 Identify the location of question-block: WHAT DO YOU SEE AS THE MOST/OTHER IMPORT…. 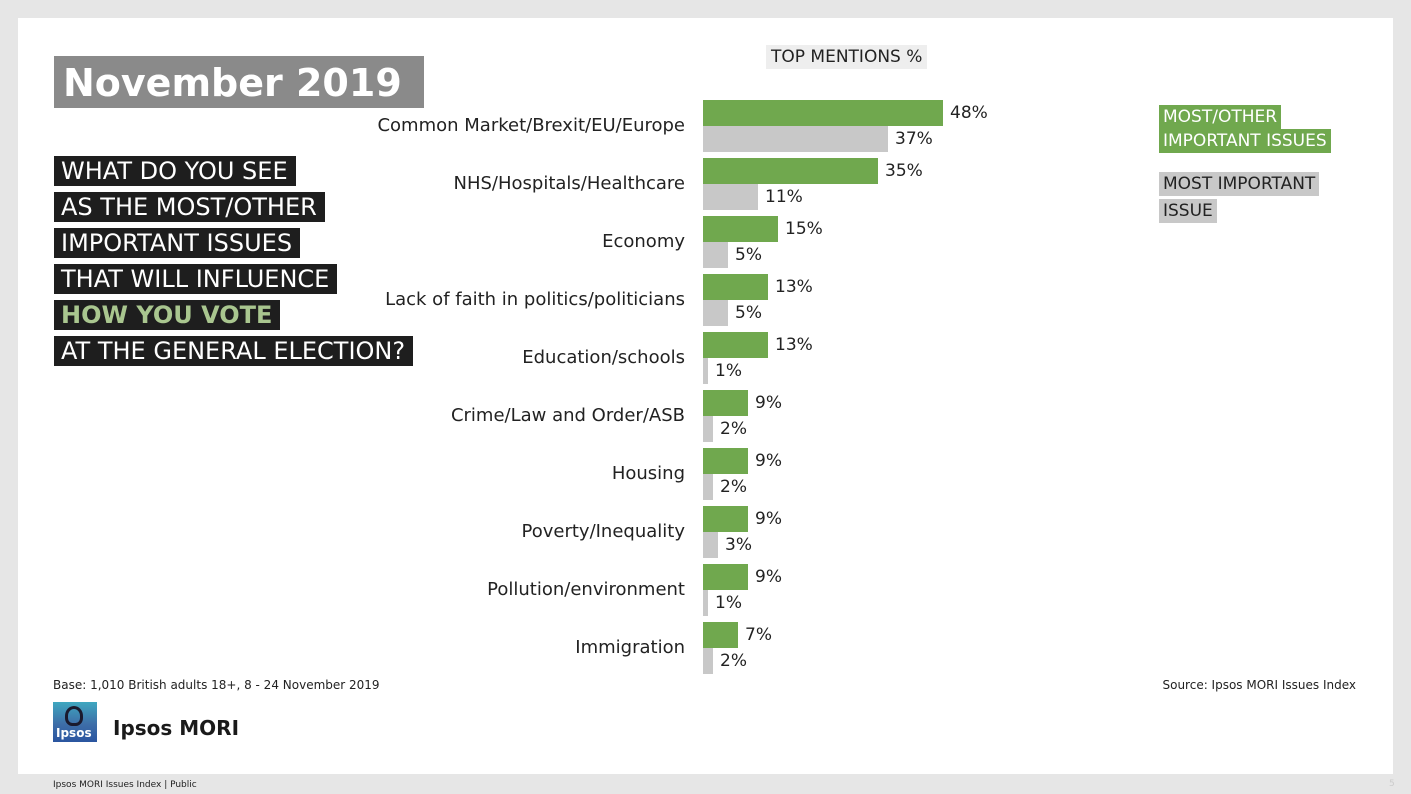
(234, 264).